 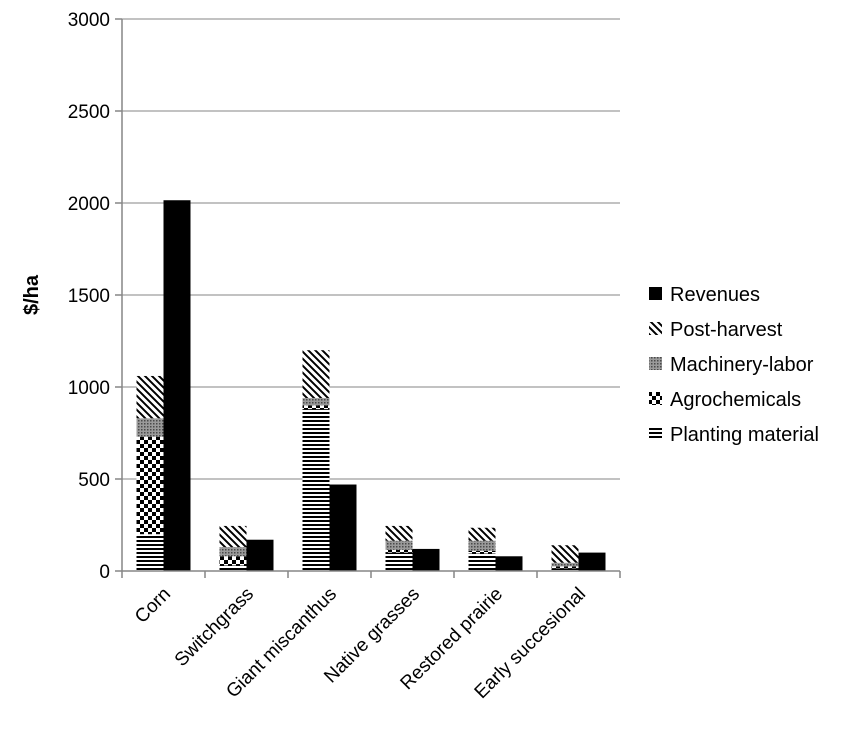 What do you see at coordinates (104, 572) in the screenshot?
I see `y-tick-label: 0` at bounding box center [104, 572].